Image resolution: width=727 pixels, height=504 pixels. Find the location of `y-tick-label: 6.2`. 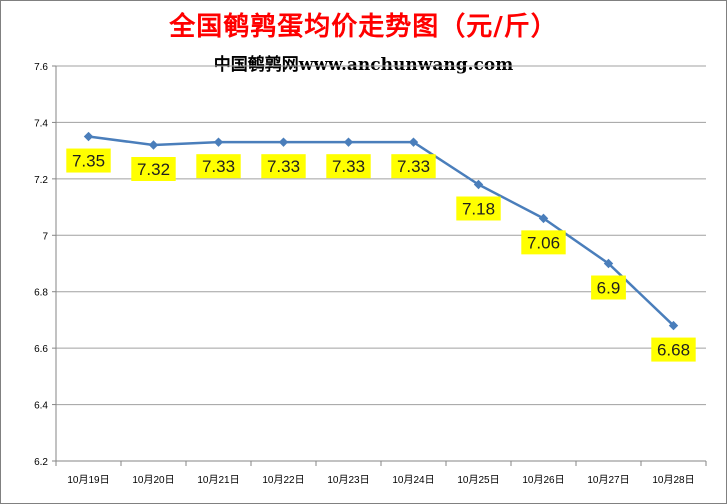

y-tick-label: 6.2 is located at coordinates (41, 462).